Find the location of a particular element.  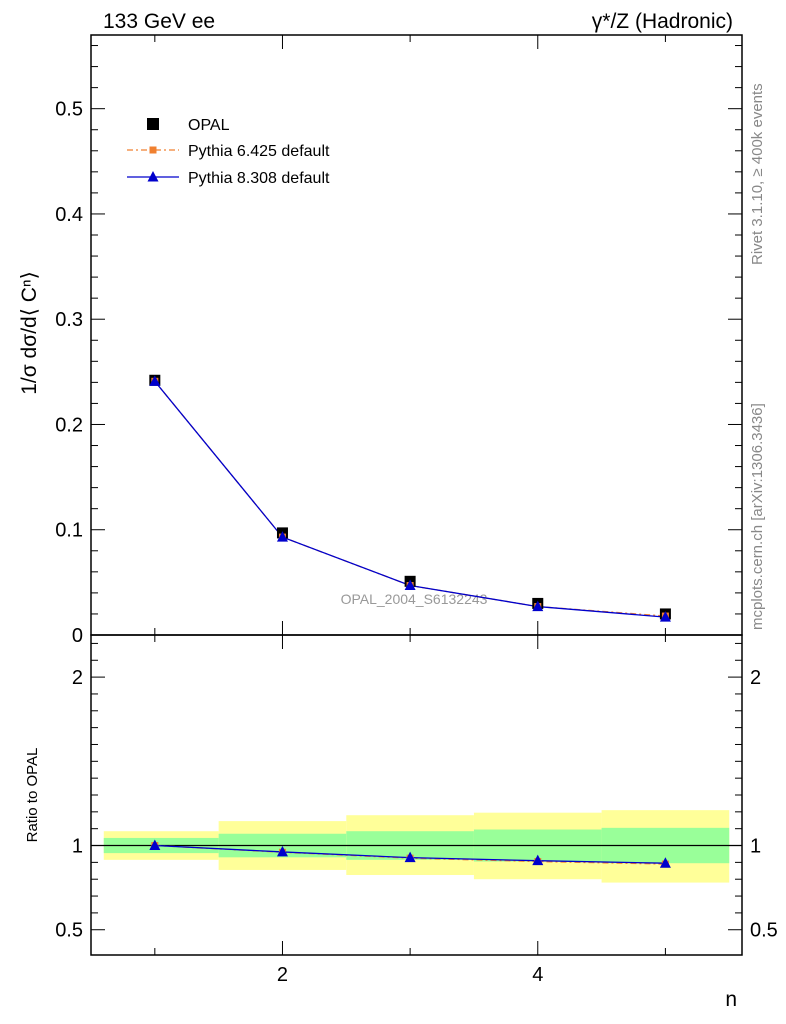

x-axis-label: n is located at coordinates (731, 999).